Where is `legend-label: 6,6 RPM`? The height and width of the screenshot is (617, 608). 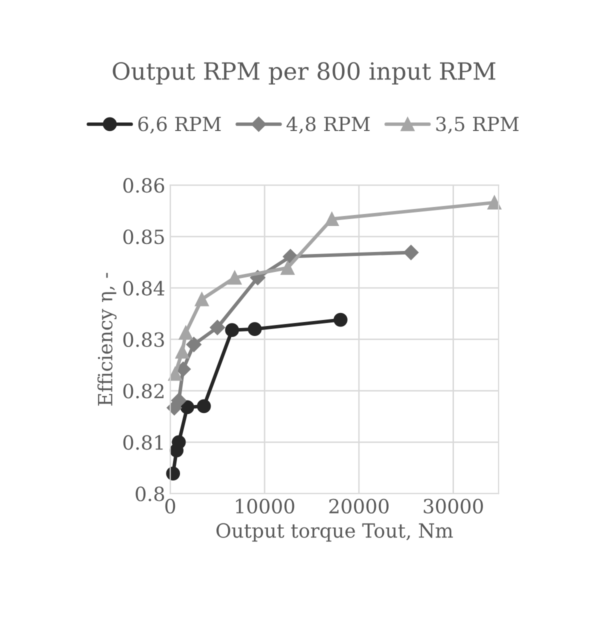 legend-label: 6,6 RPM is located at coordinates (179, 125).